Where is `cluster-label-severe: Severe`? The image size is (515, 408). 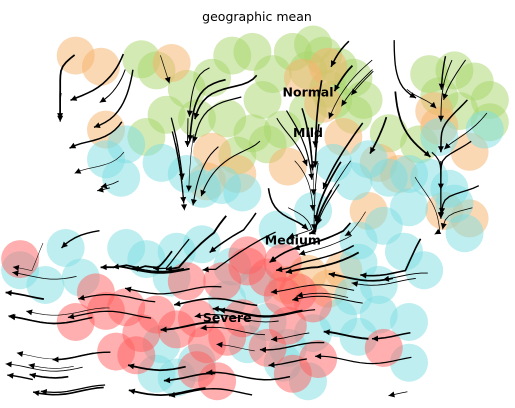 cluster-label-severe: Severe is located at coordinates (227, 317).